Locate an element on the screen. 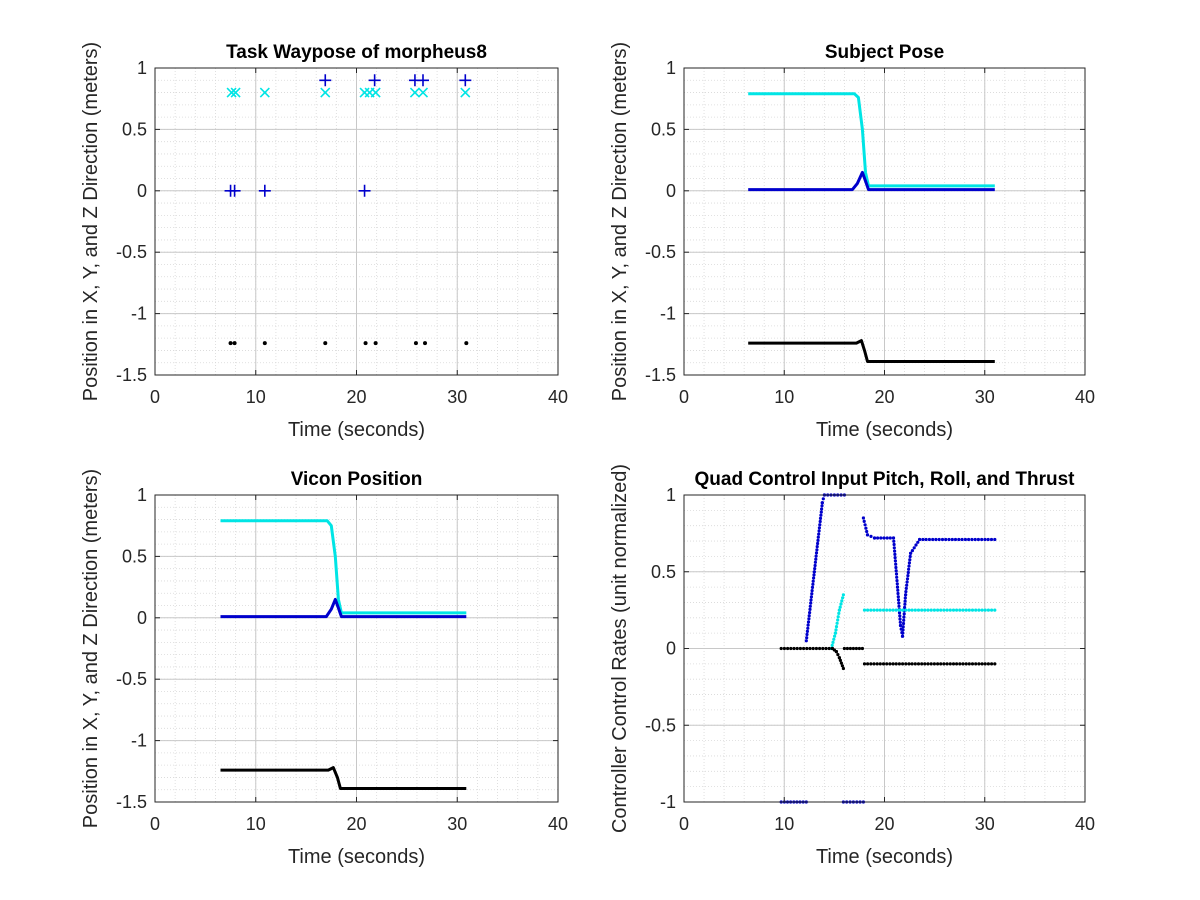  x-tick-label: 40 is located at coordinates (558, 824).